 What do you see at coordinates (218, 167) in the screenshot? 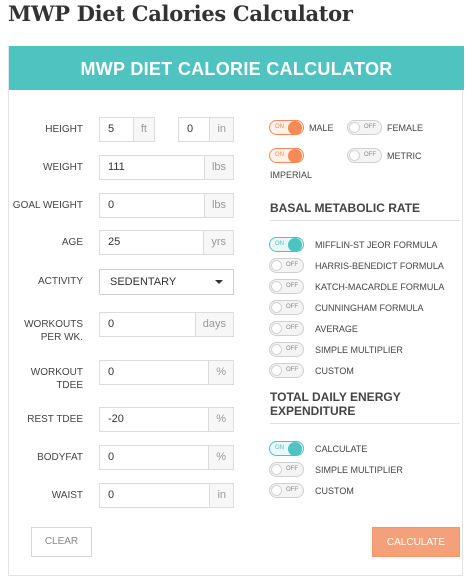
I see `weight-unit: lbs` at bounding box center [218, 167].